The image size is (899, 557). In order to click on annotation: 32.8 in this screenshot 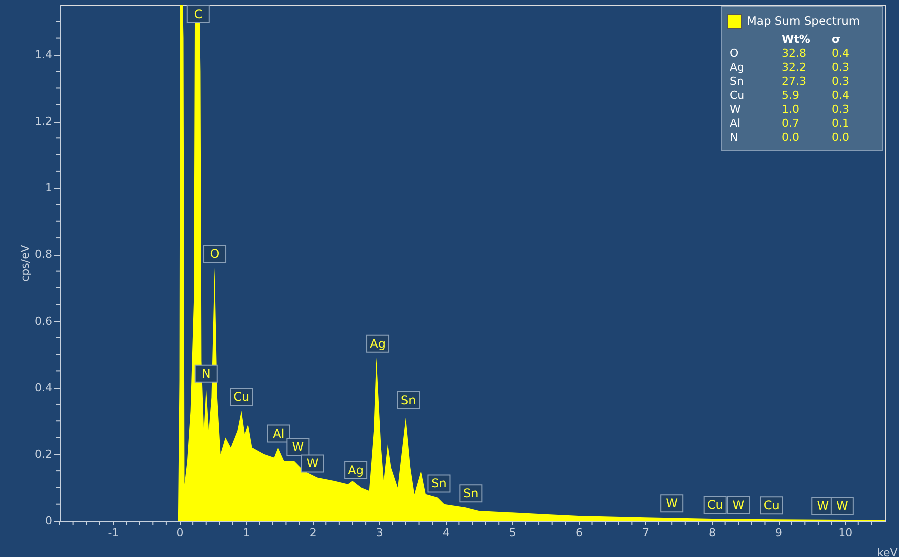, I will do `click(794, 53)`.